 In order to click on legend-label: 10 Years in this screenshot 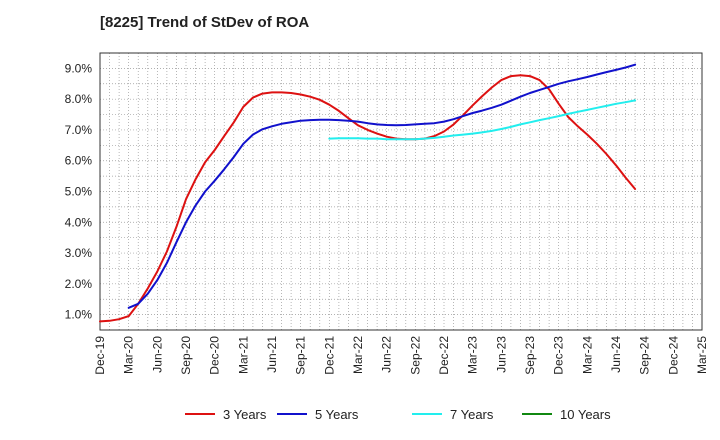, I will do `click(585, 414)`.